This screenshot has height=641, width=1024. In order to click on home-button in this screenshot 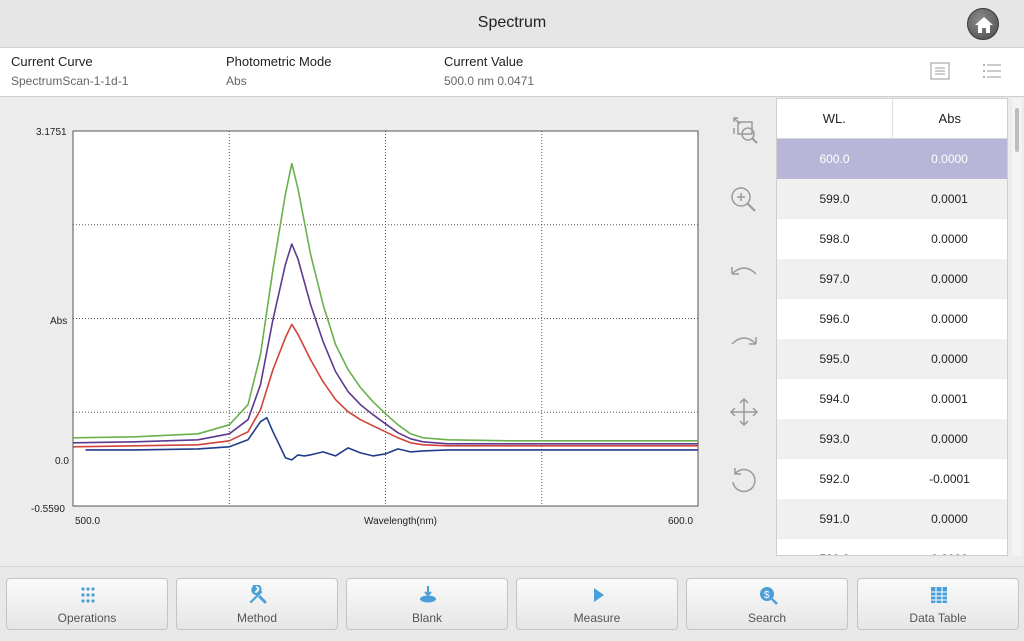, I will do `click(983, 24)`.